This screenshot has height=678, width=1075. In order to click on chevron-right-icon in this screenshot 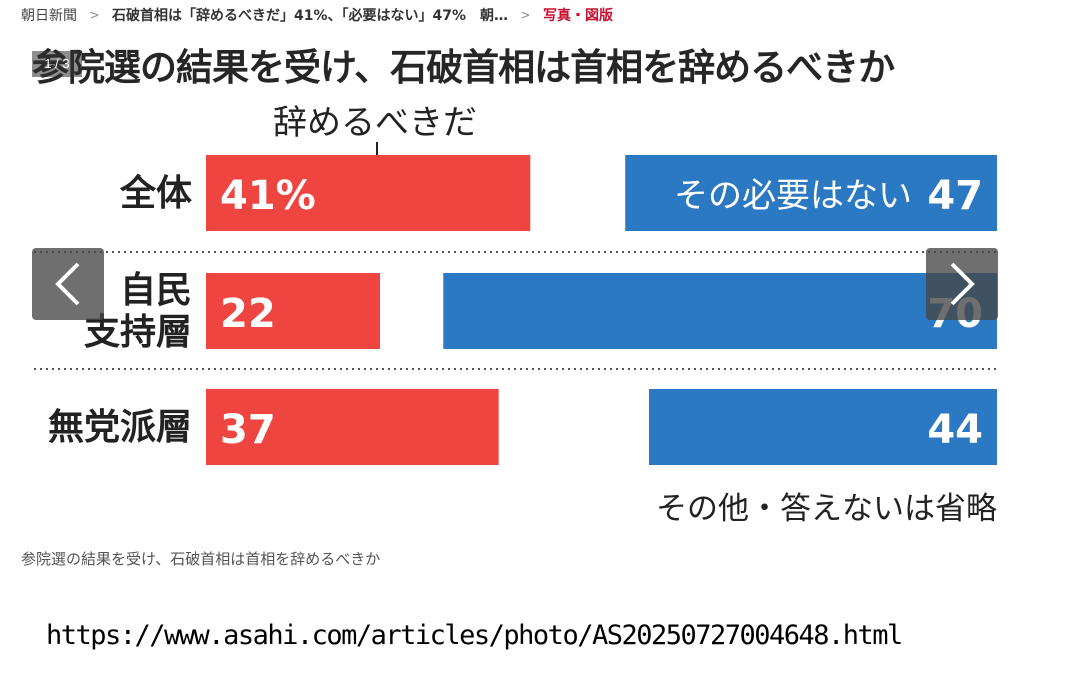, I will do `click(962, 284)`.